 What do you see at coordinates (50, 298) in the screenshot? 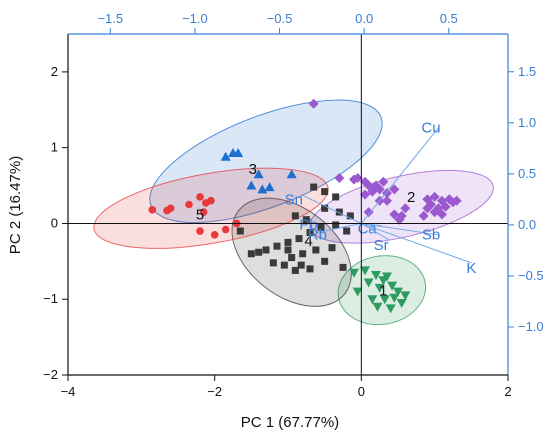
I see `y-tick-label: −1` at bounding box center [50, 298].